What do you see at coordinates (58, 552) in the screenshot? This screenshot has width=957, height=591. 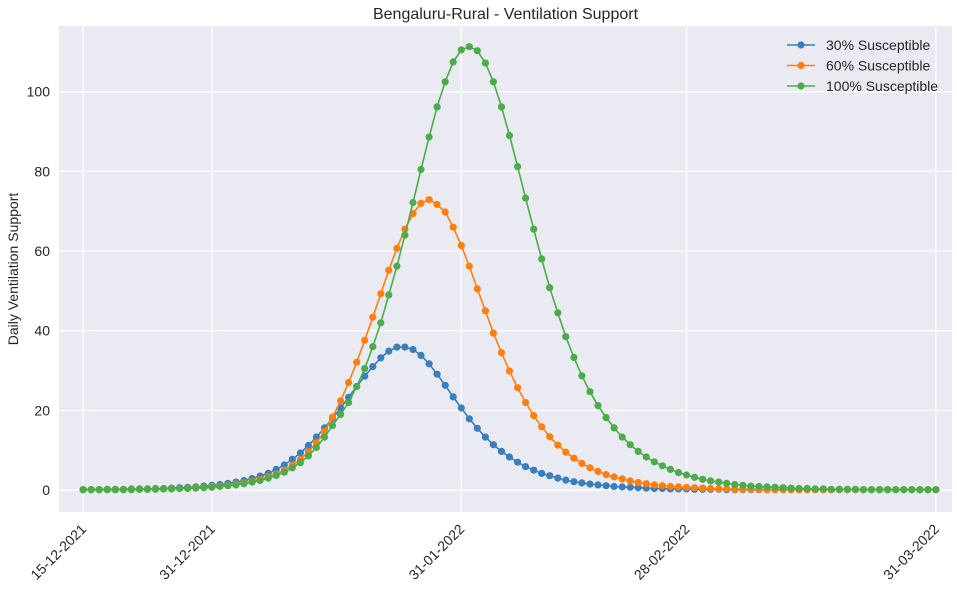 I see `x-tick-label: 15-12-2021` at bounding box center [58, 552].